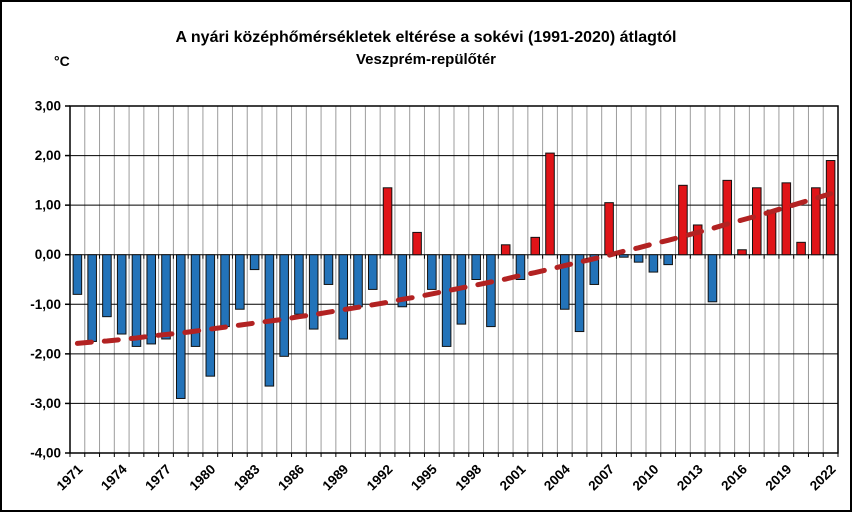 This screenshot has height=512, width=852. I want to click on bar-2018, so click(771, 232).